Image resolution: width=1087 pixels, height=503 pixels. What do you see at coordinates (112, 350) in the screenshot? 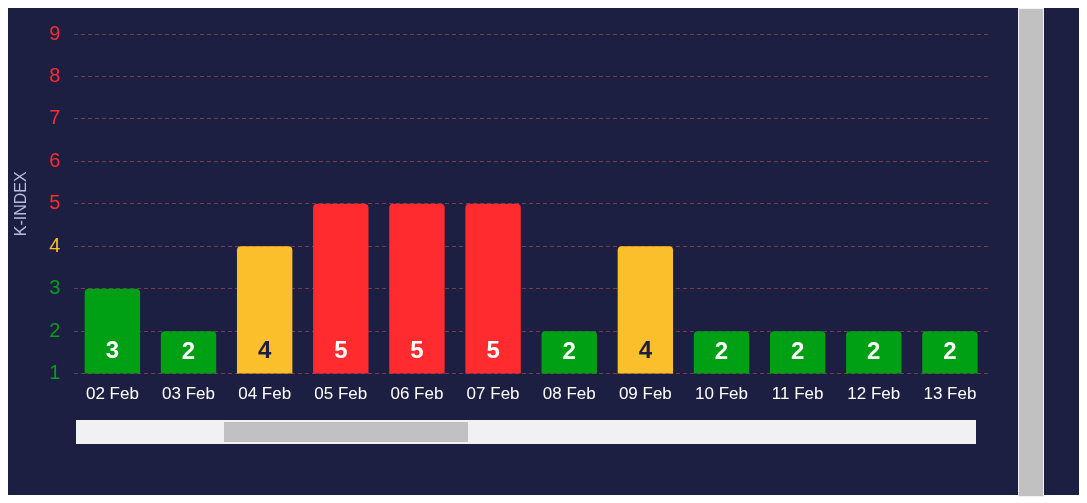
I see `data-label: 3` at bounding box center [112, 350].